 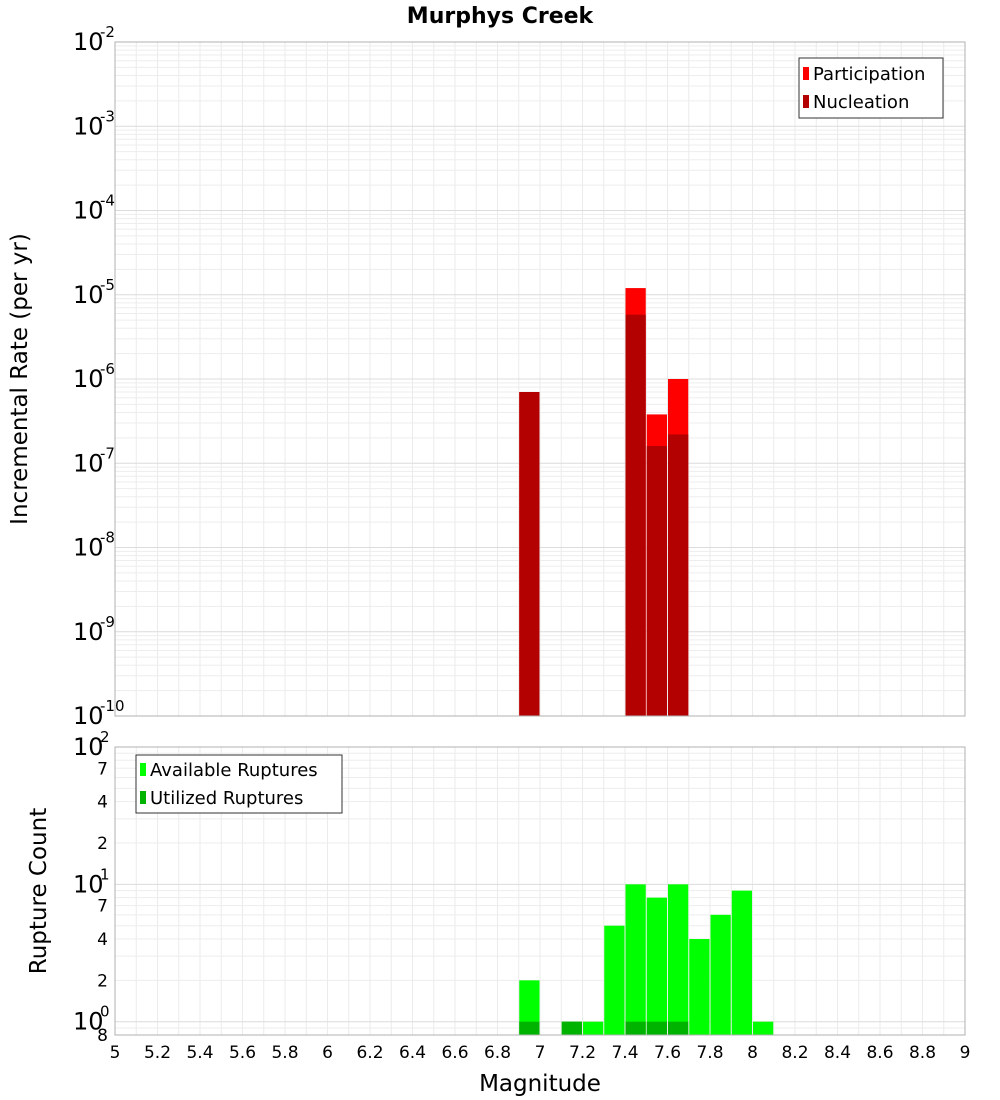 What do you see at coordinates (226, 798) in the screenshot?
I see `legend-label-utilized: Utilized Ruptures` at bounding box center [226, 798].